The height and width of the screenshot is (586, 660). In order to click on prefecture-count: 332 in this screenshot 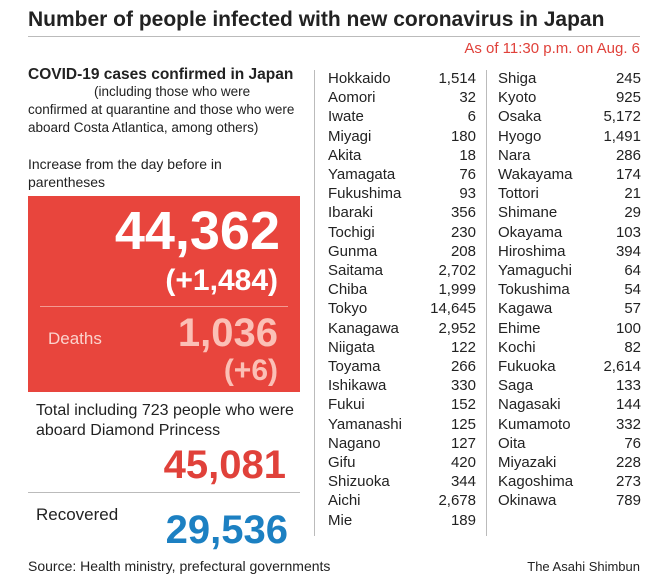, I will do `click(628, 424)`.